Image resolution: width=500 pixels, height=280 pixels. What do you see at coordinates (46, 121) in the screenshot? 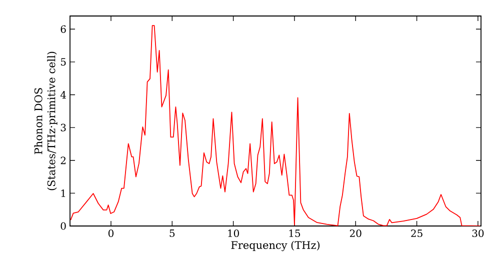
I see `y-axis-title: Phonon DOS (States/THz·primitive cell)` at bounding box center [46, 121].